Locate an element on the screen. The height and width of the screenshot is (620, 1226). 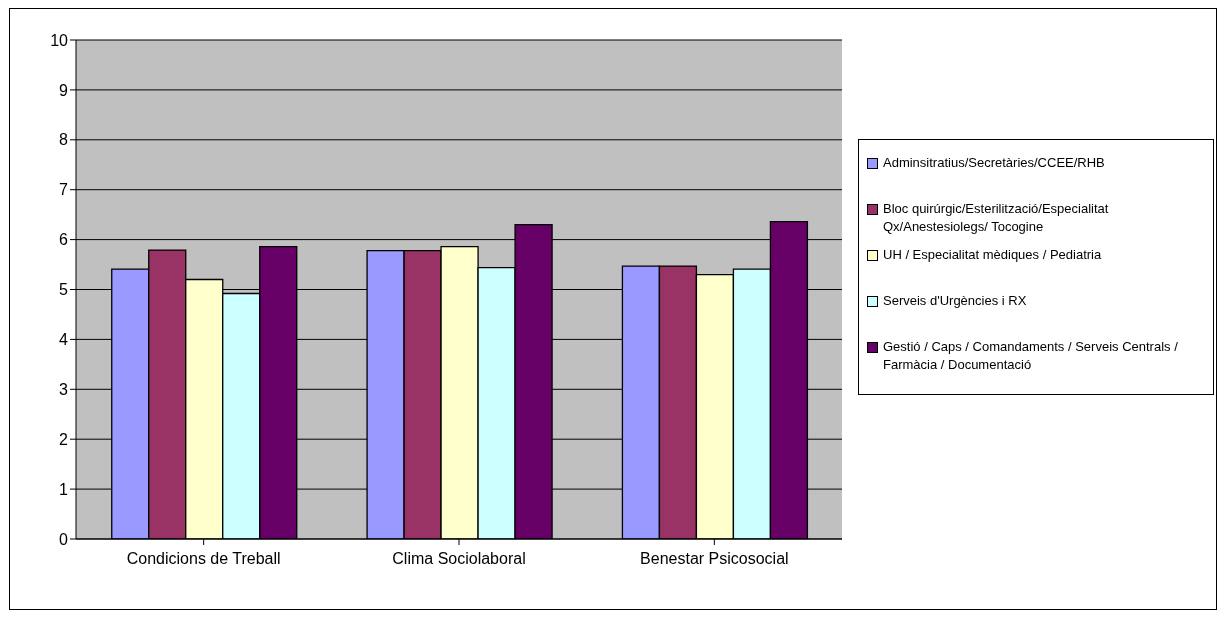
legend-label: Adminsitratius/Secretàries/CCEE/RHB is located at coordinates (994, 163).